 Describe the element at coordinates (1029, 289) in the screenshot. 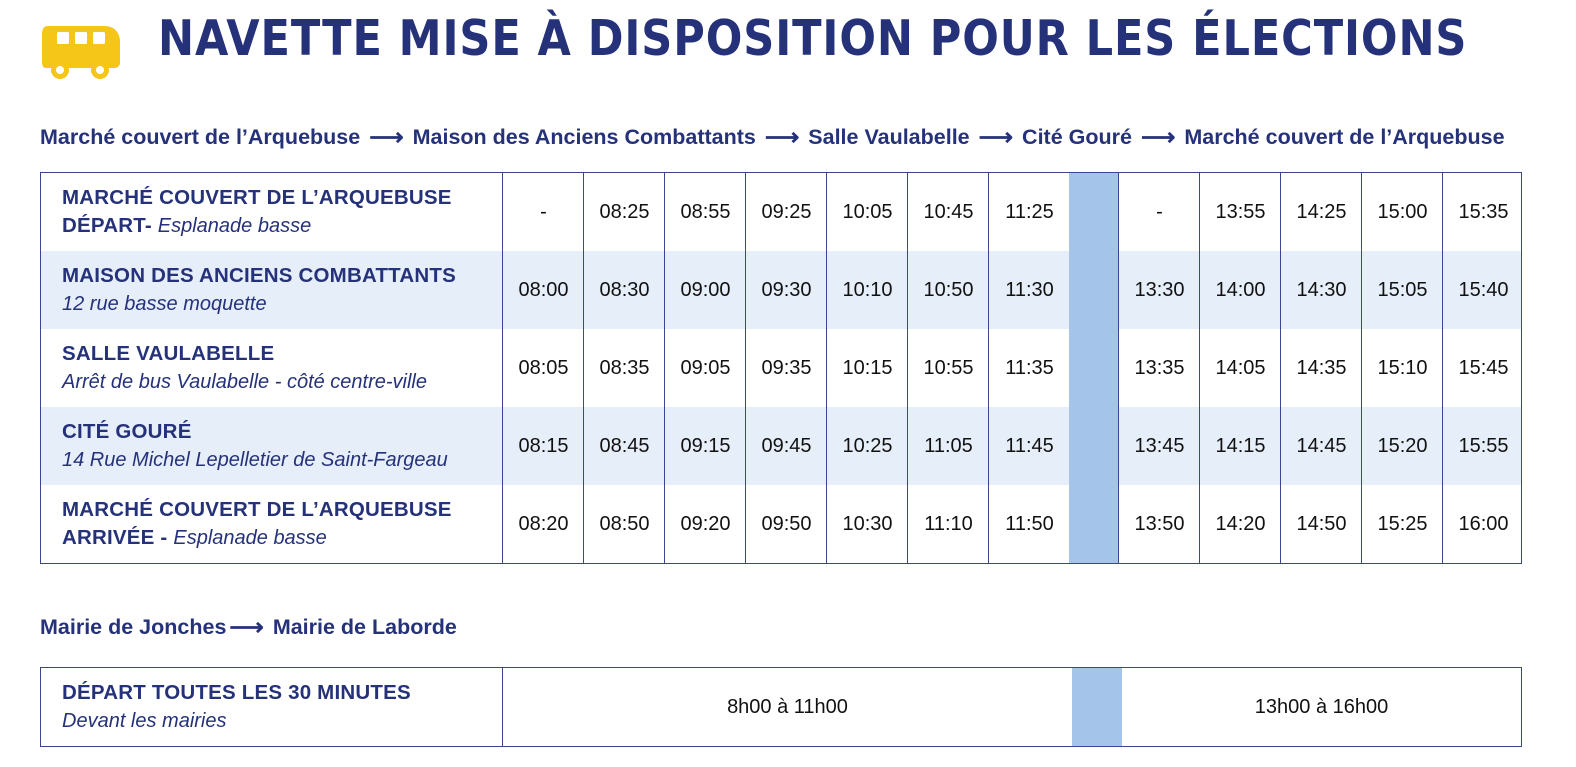

I see `time-cell: 11:30` at that location.